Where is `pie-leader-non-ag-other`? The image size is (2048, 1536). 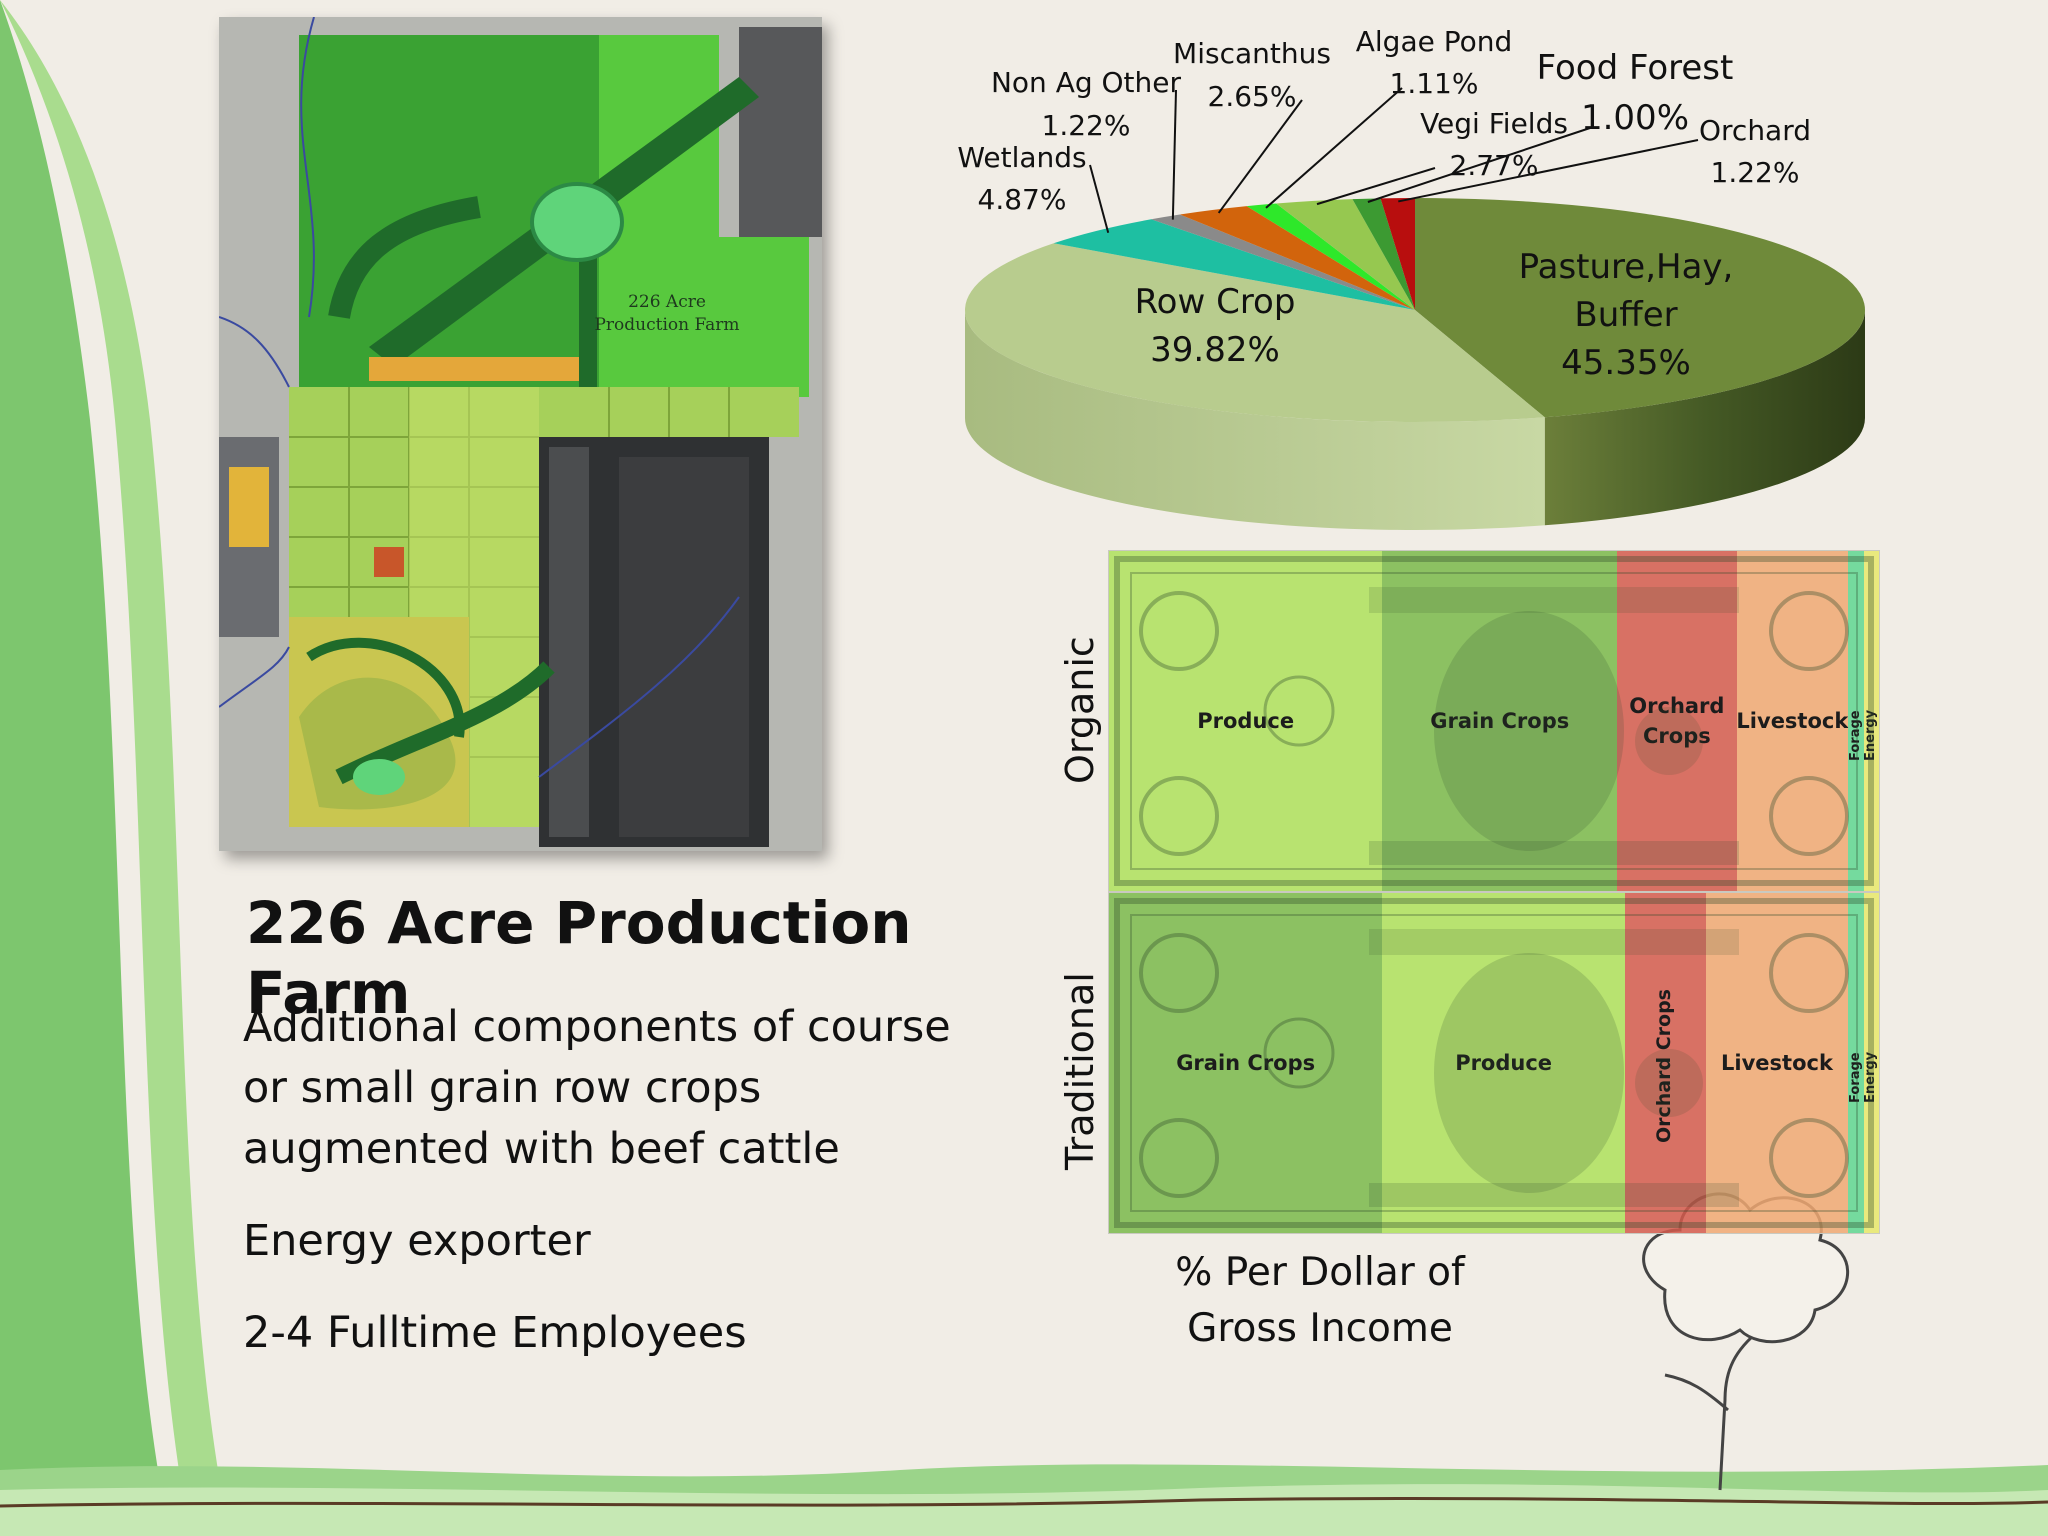
pie-leader-non-ag-other is located at coordinates (1174, 154).